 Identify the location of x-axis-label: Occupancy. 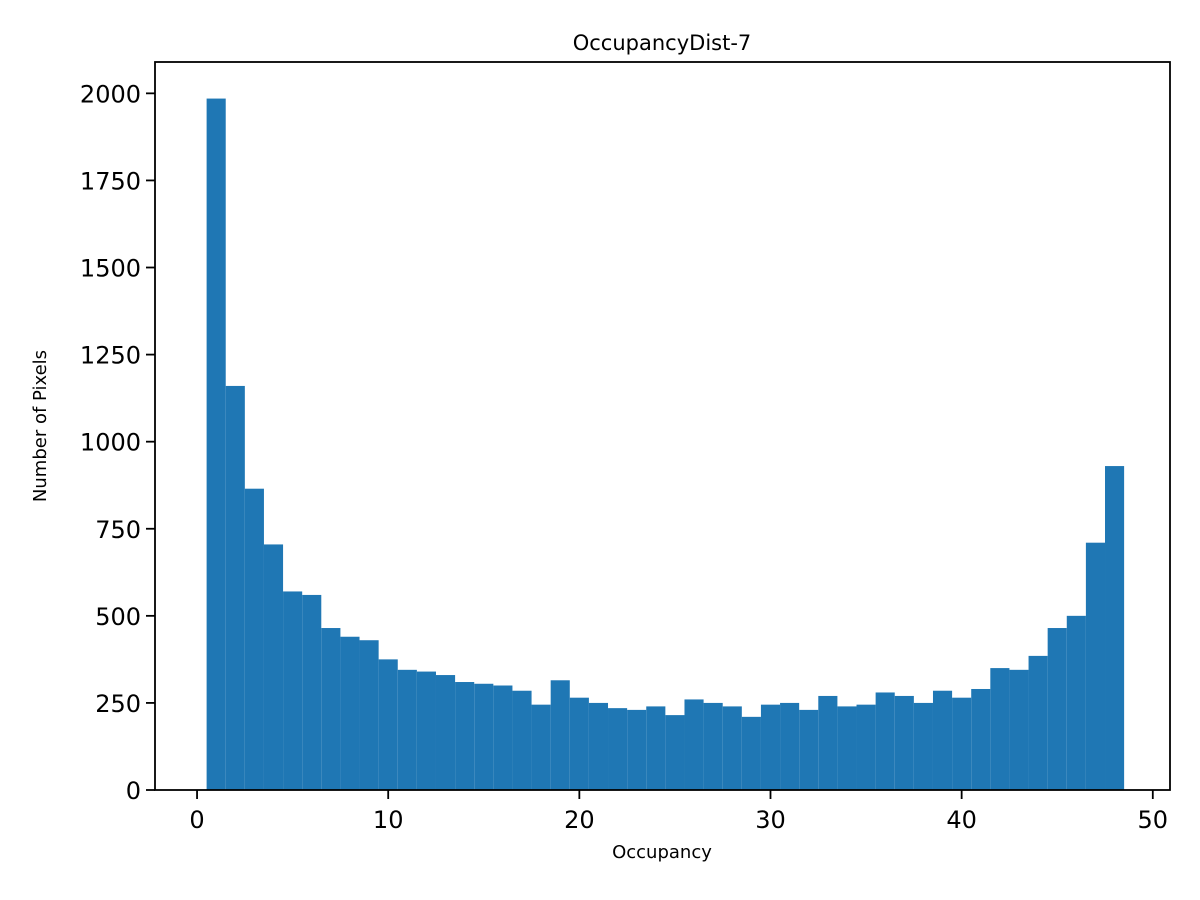
(662, 852).